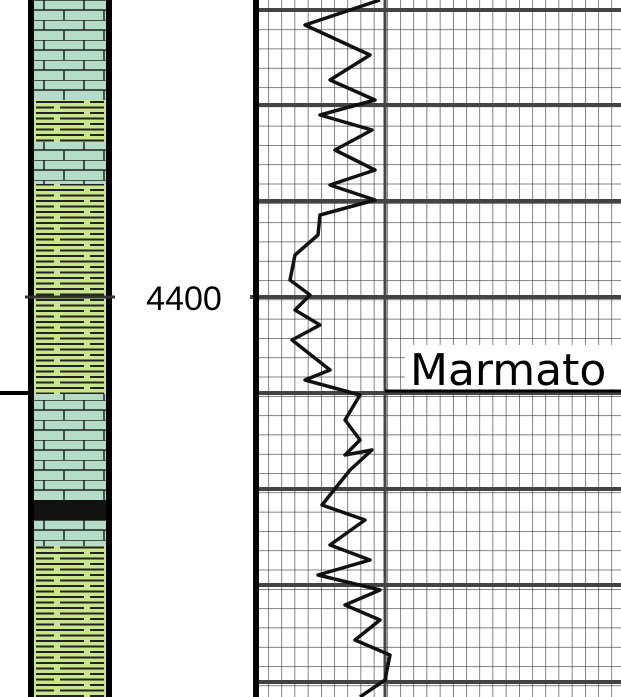 This screenshot has height=697, width=621. Describe the element at coordinates (508, 370) in the screenshot. I see `formation-label: Marmato` at that location.